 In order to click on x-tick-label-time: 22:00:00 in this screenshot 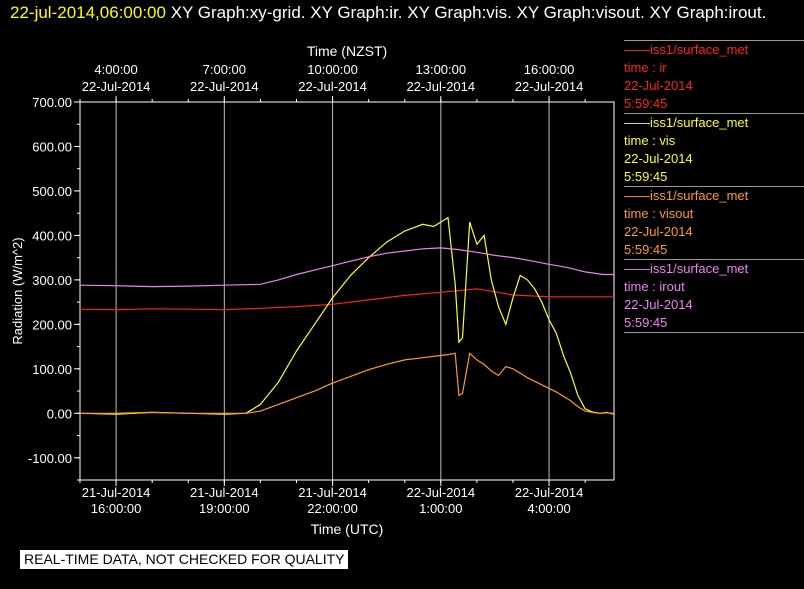, I will do `click(332, 508)`.